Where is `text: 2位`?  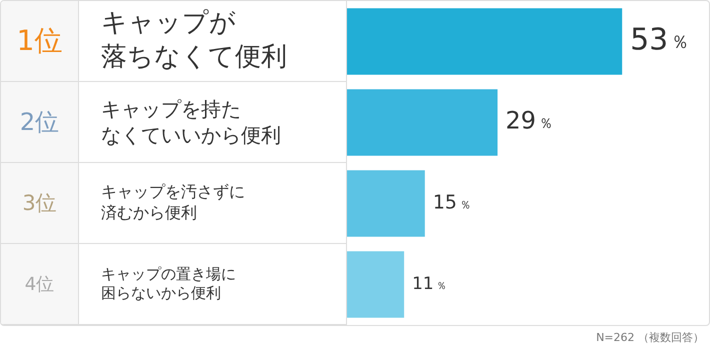
text: 2位 is located at coordinates (40, 122).